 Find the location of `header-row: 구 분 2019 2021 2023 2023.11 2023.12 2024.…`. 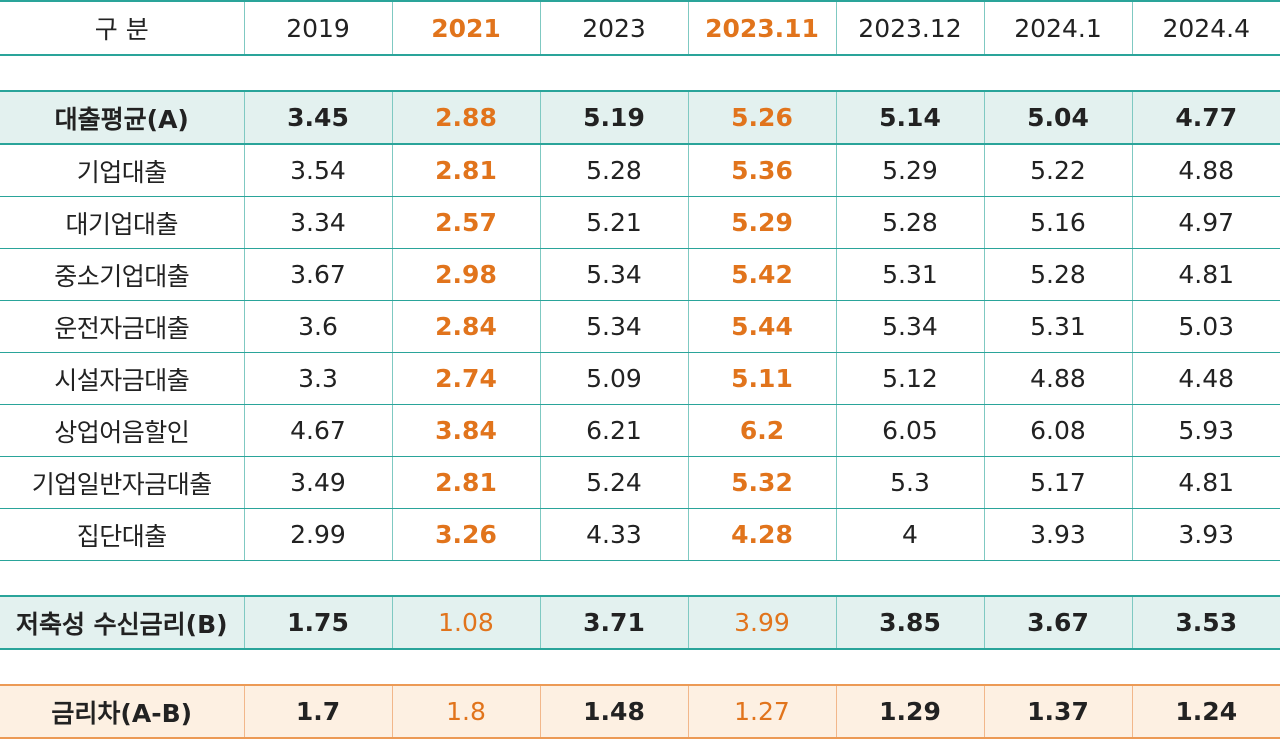

header-row: 구 분 2019 2021 2023 2023.11 2023.12 2024.… is located at coordinates (640, 28).